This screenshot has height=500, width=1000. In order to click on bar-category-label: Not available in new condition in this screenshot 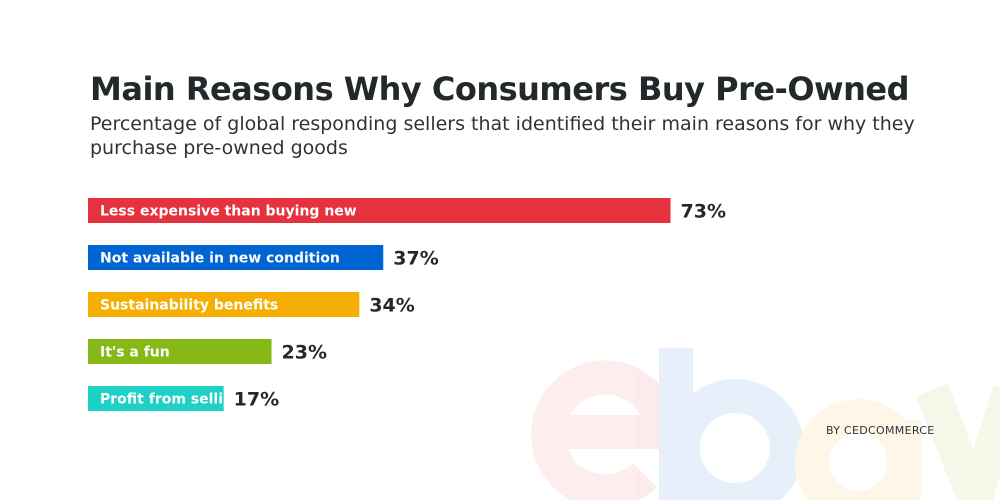, I will do `click(220, 259)`.